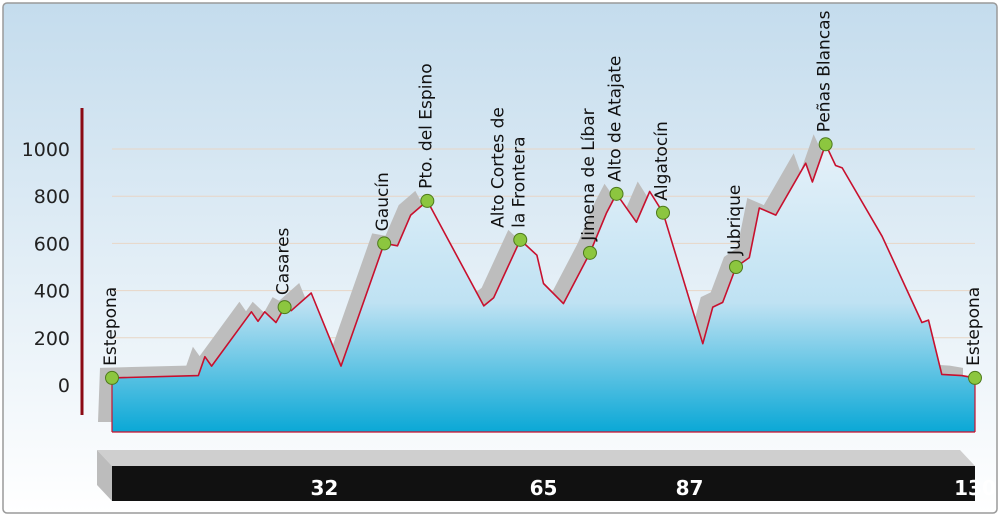 The width and height of the screenshot is (1000, 522). What do you see at coordinates (53, 261) in the screenshot?
I see `y-axis: 0 200 400 600 800 1000` at bounding box center [53, 261].